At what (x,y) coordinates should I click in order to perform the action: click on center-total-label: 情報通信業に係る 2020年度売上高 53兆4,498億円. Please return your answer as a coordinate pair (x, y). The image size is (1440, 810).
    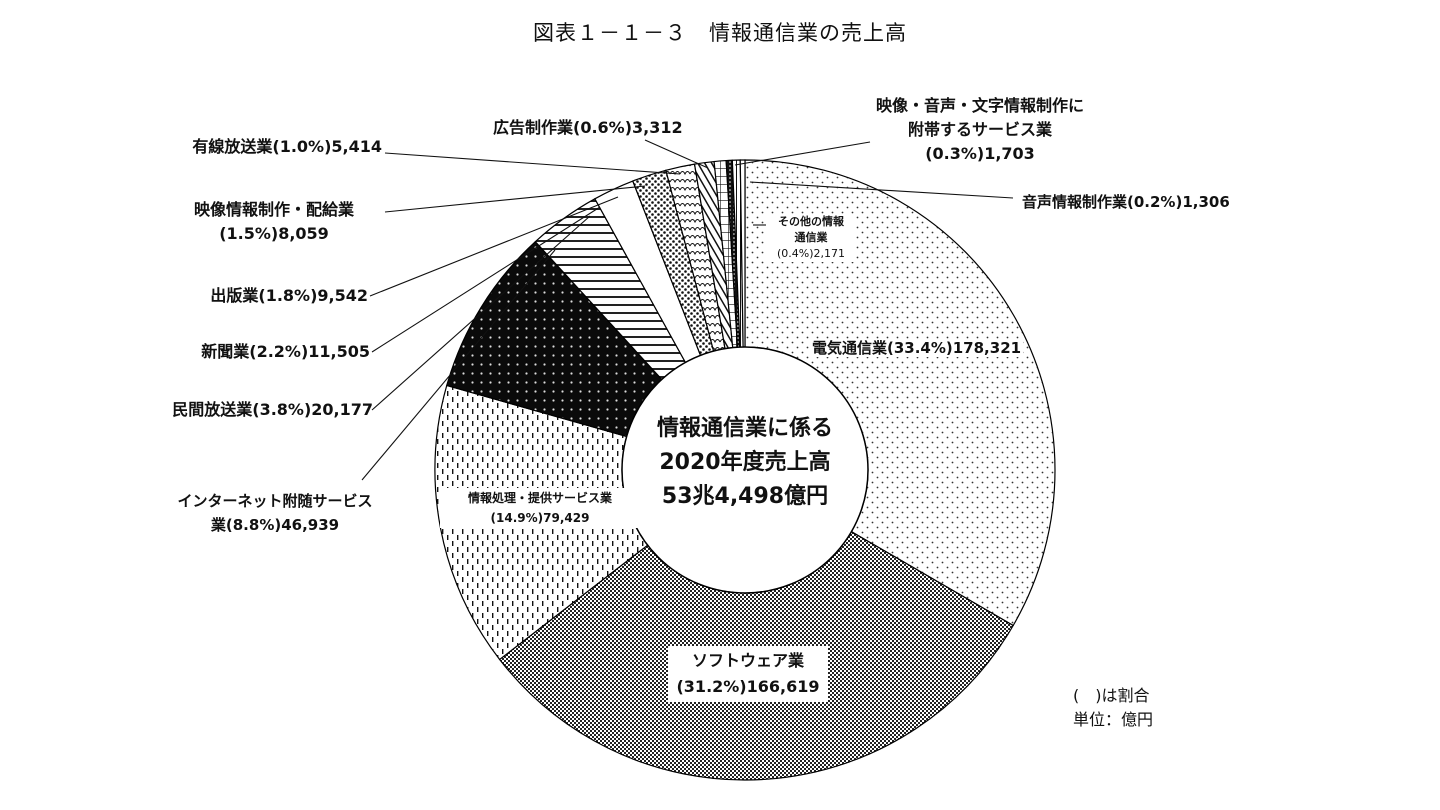
    Looking at the image, I should click on (745, 463).